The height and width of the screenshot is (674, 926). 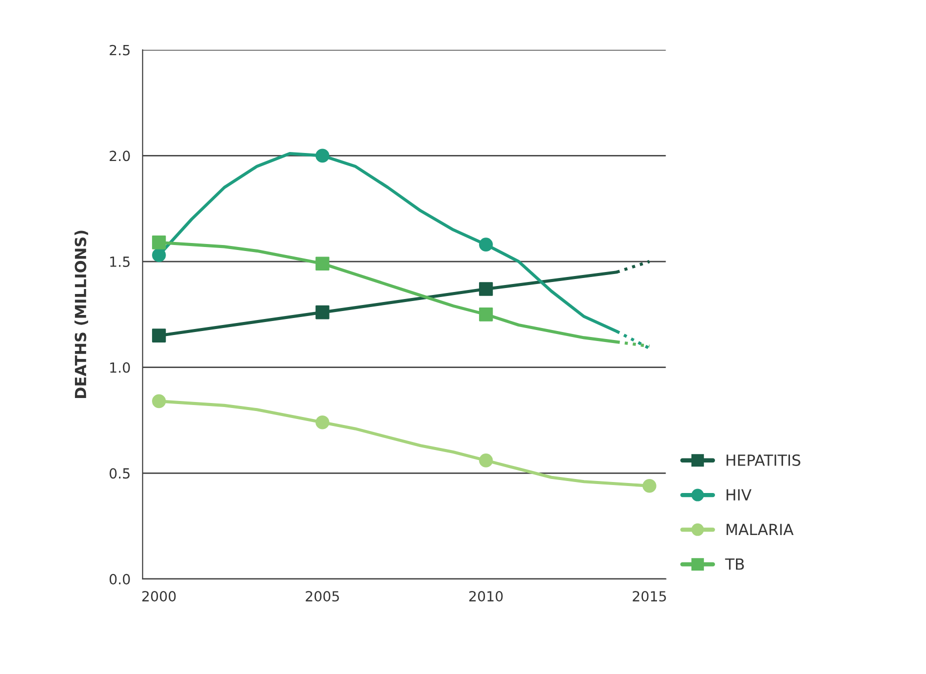 What do you see at coordinates (322, 596) in the screenshot?
I see `x-tick-label: 2005` at bounding box center [322, 596].